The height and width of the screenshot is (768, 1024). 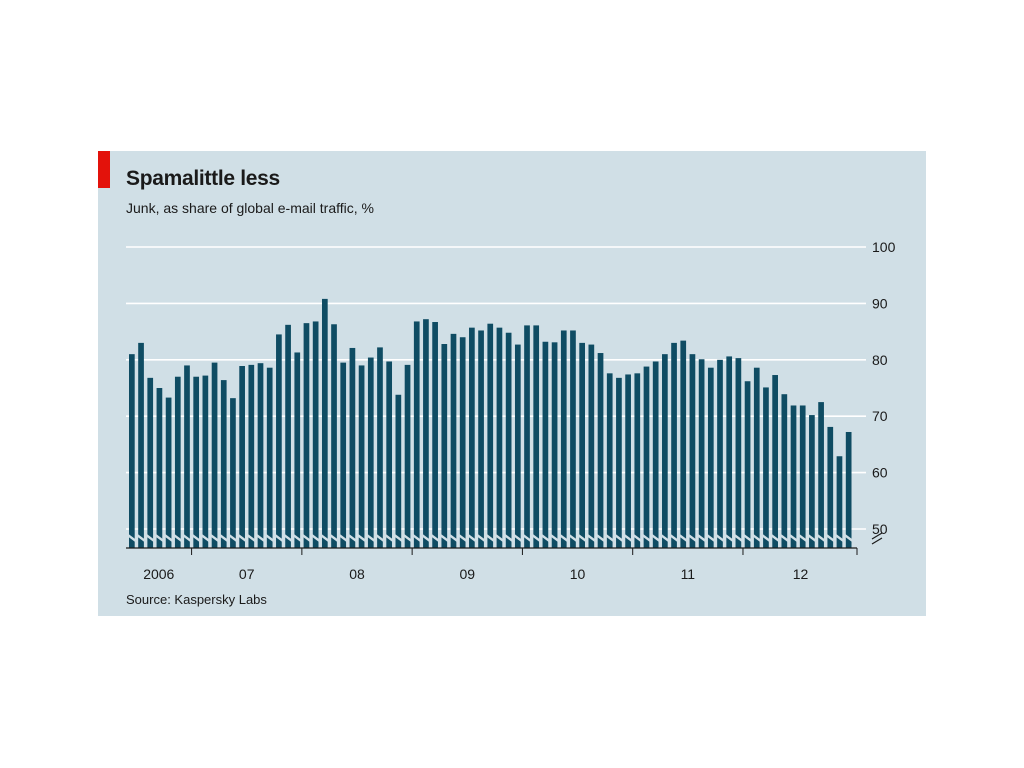 What do you see at coordinates (247, 574) in the screenshot?
I see `x-tick-label: 07` at bounding box center [247, 574].